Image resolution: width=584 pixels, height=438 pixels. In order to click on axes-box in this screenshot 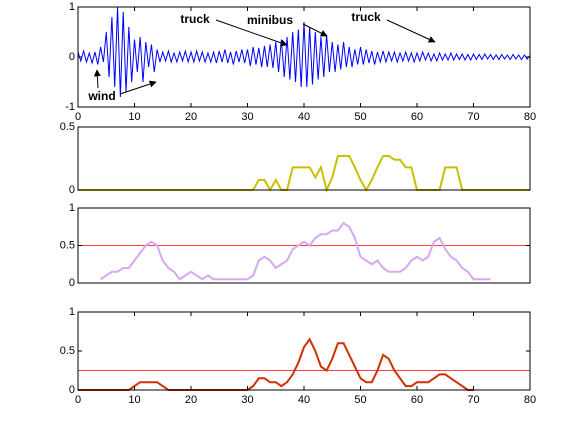, I will do `click(304, 158)`.